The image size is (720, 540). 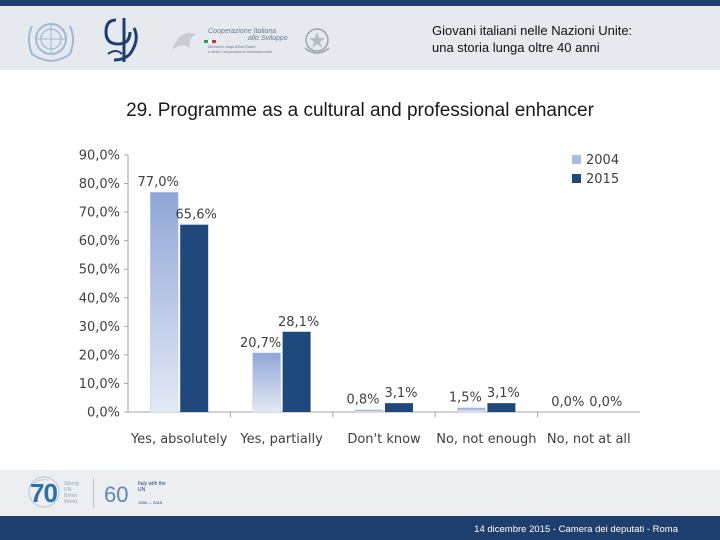 What do you see at coordinates (99, 184) in the screenshot?
I see `y-tick-label: 80,0%` at bounding box center [99, 184].